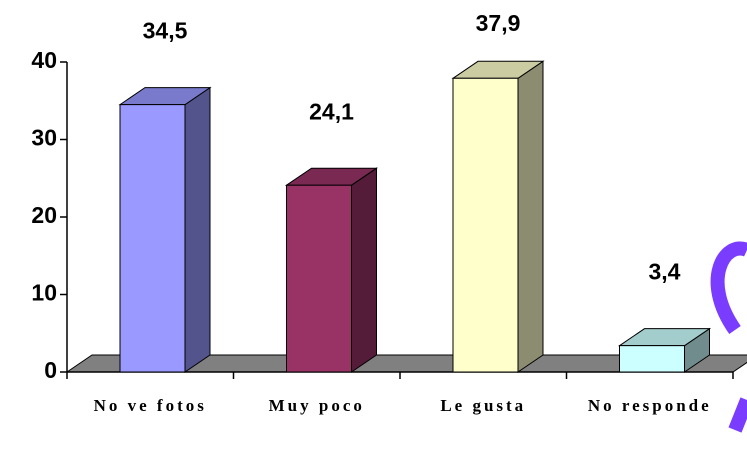 This screenshot has height=453, width=747. Describe the element at coordinates (665, 272) in the screenshot. I see `value-label: 3,4` at that location.